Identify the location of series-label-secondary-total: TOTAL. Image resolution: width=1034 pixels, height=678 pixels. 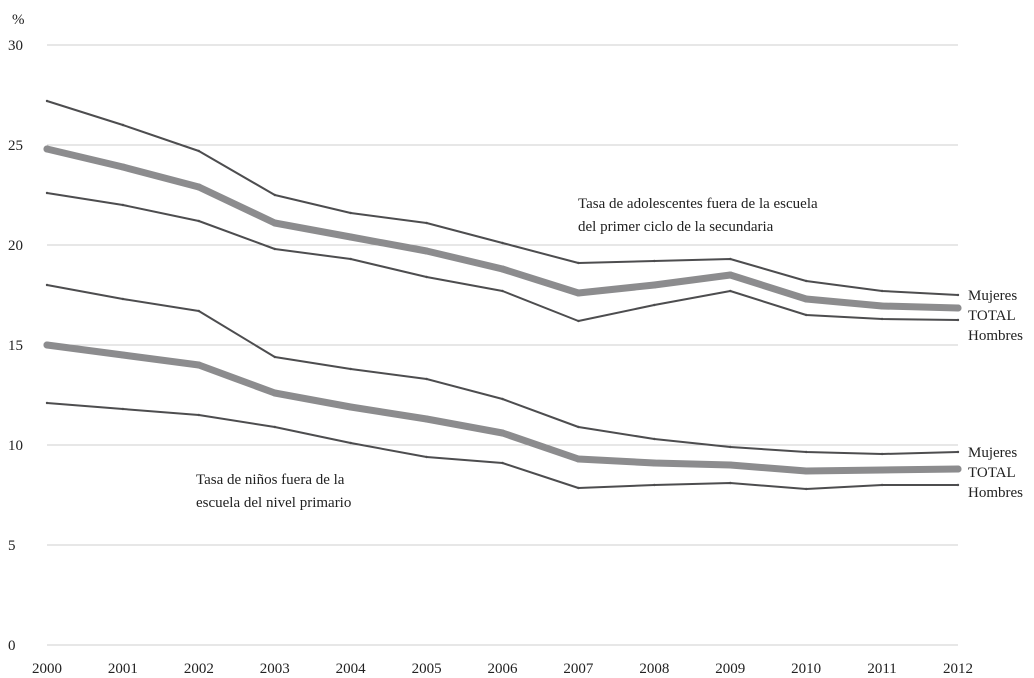
(992, 316).